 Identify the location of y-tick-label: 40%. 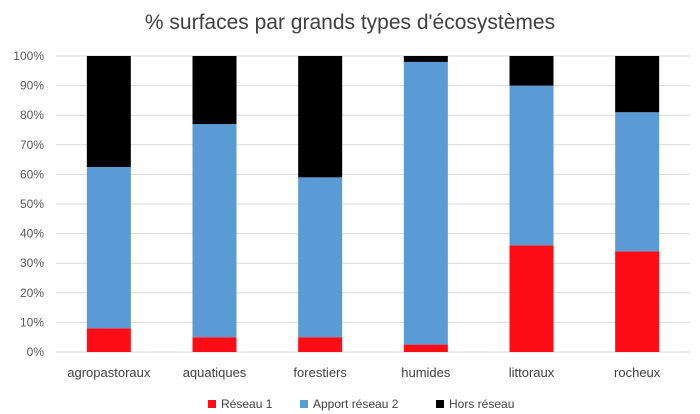
(32, 234).